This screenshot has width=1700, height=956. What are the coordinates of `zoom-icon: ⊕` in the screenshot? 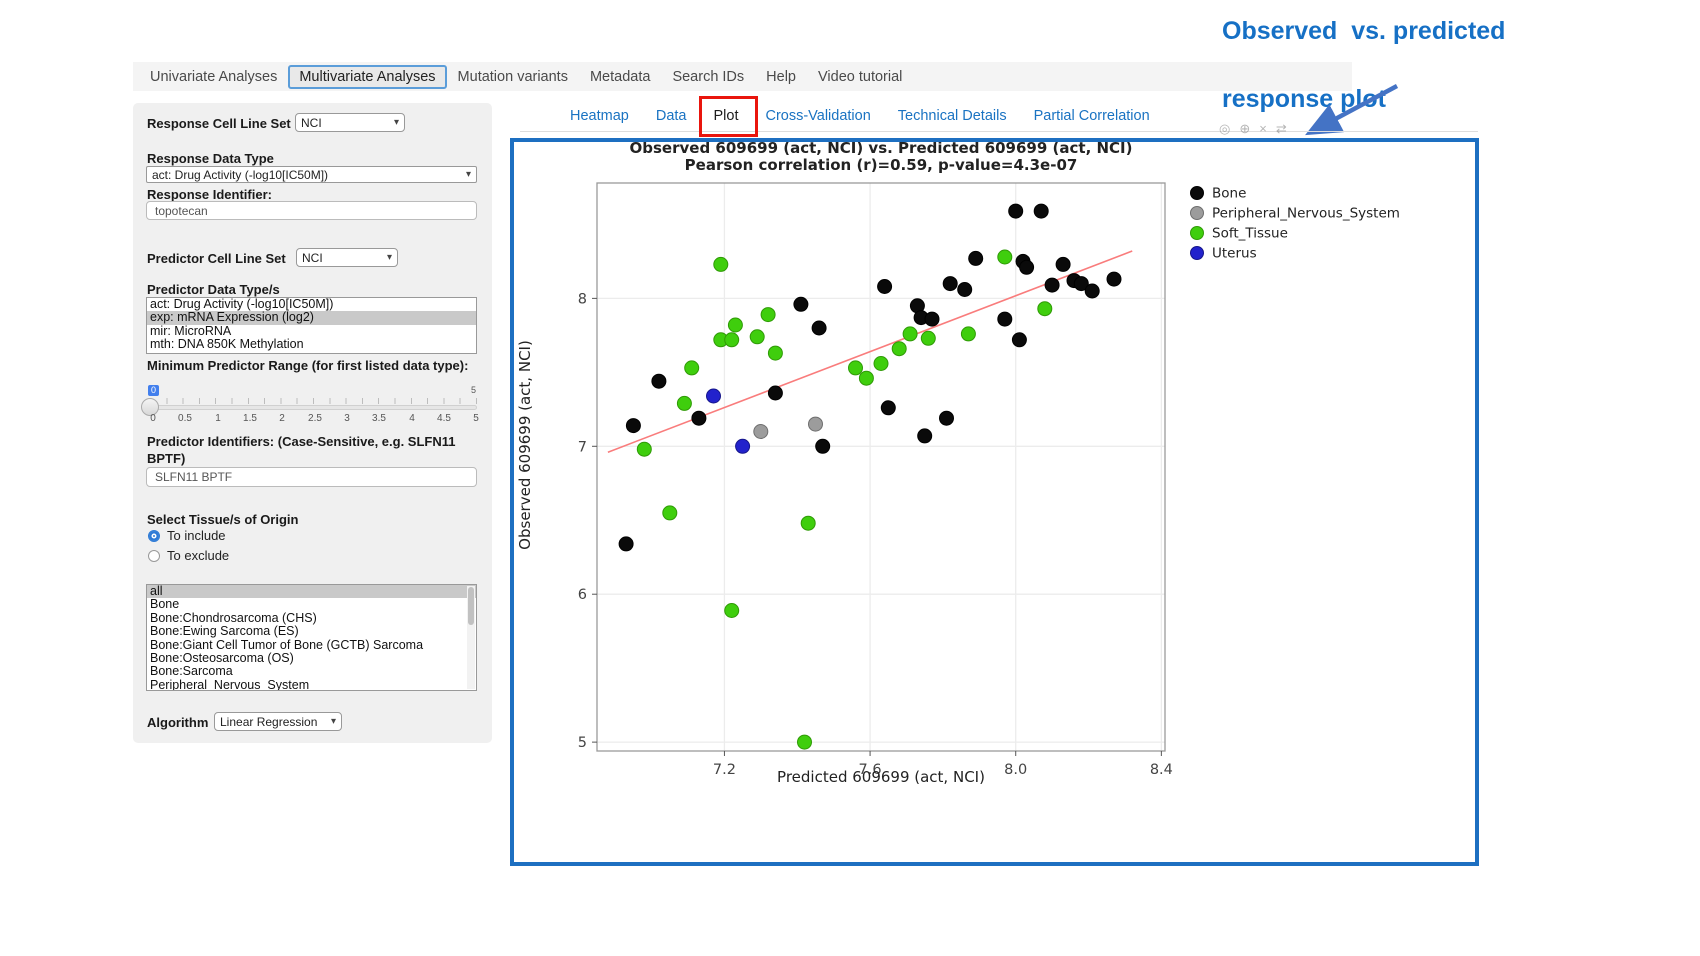 It's located at (1245, 128).